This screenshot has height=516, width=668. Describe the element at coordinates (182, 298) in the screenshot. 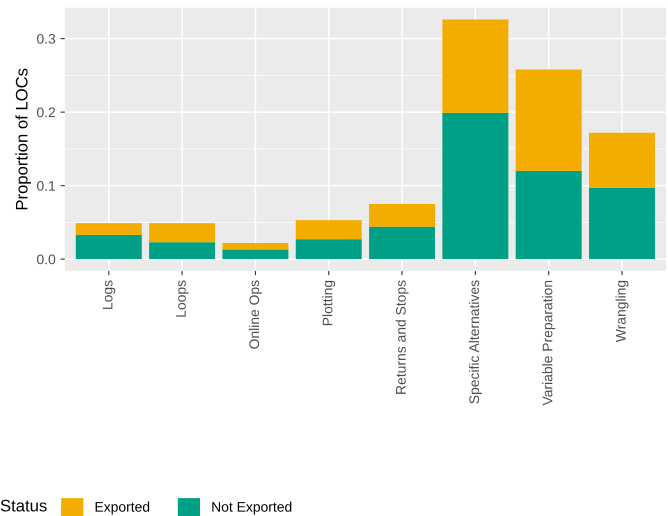

I see `x-tick-label: Loops` at that location.